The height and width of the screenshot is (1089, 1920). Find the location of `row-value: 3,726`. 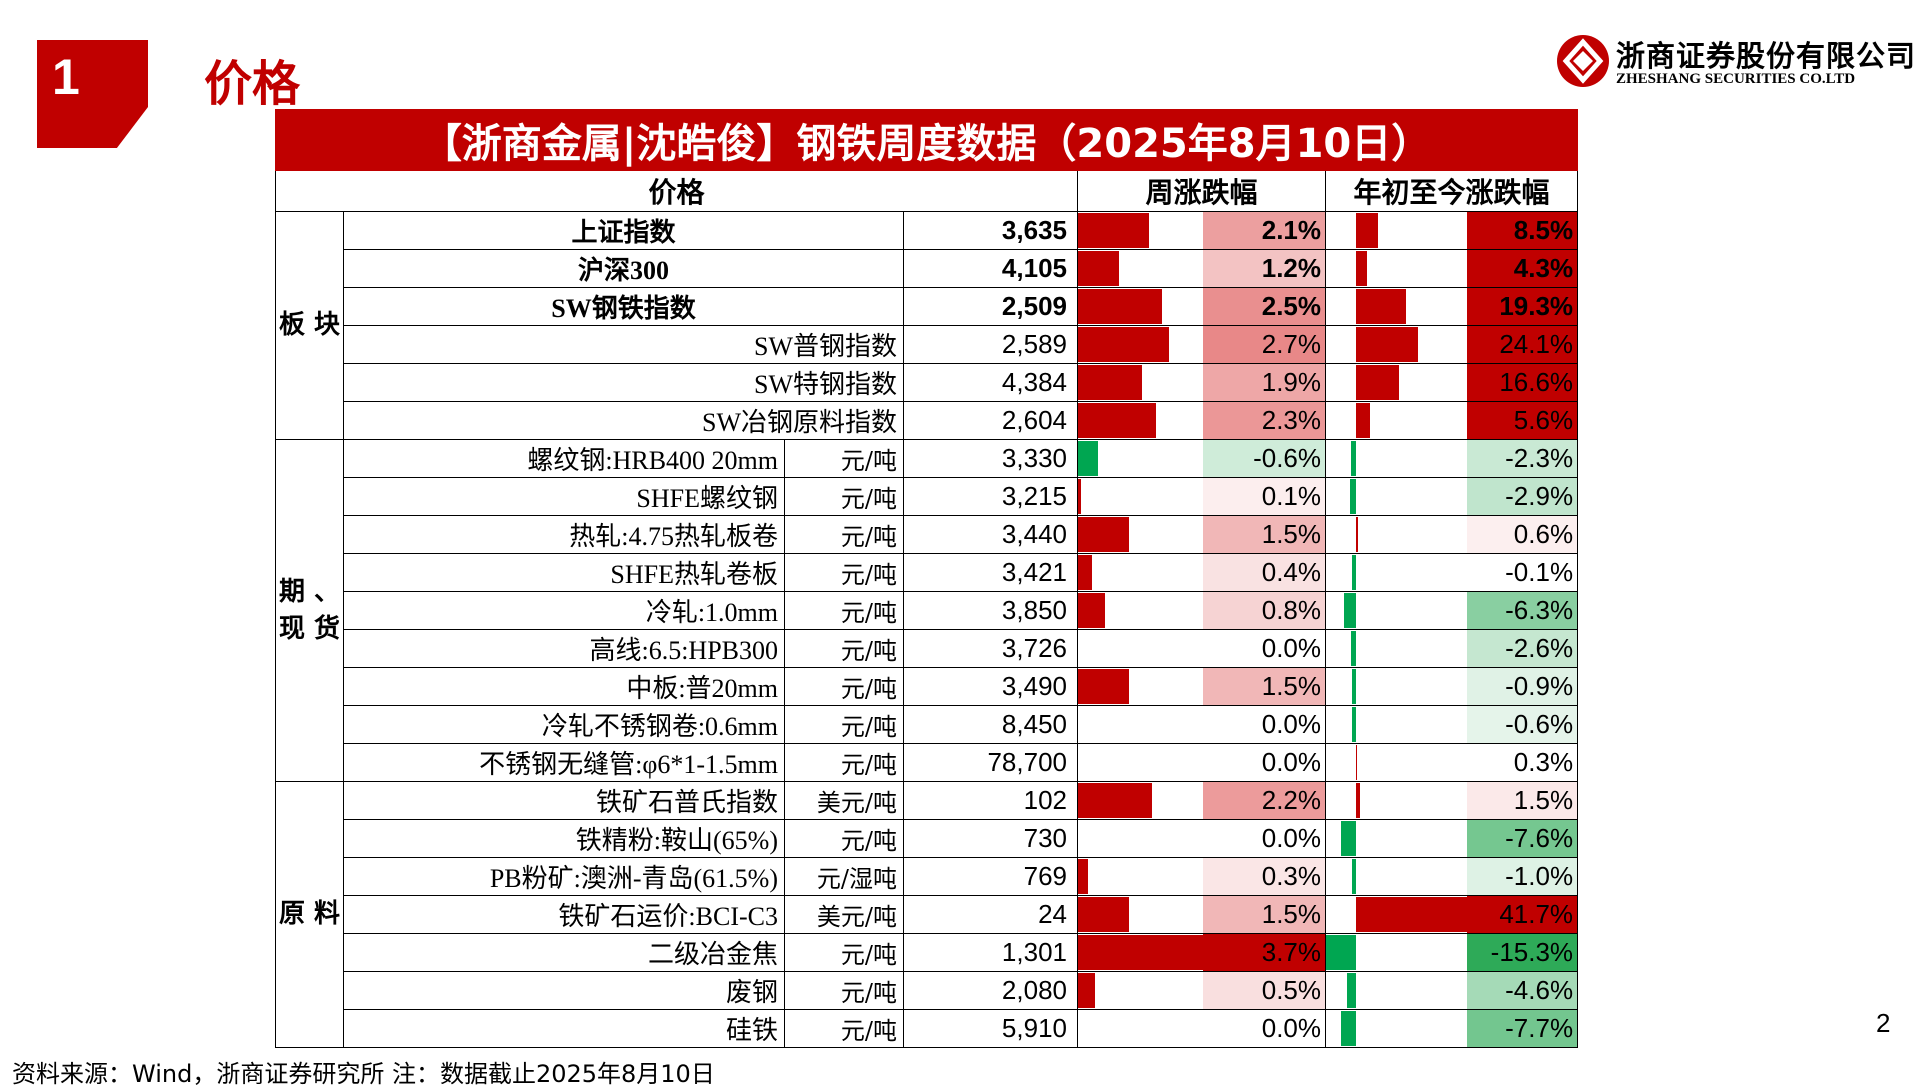

row-value: 3,726 is located at coordinates (990, 648).